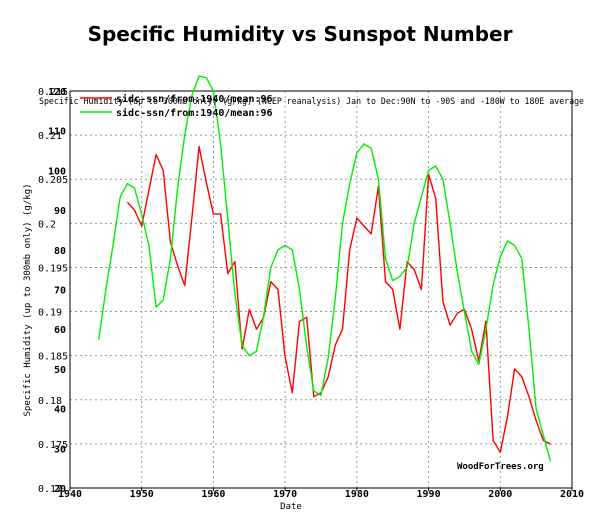 This screenshot has width=600, height=524. Describe the element at coordinates (47, 224) in the screenshot. I see `y-left-tick-label: 0.2` at that location.